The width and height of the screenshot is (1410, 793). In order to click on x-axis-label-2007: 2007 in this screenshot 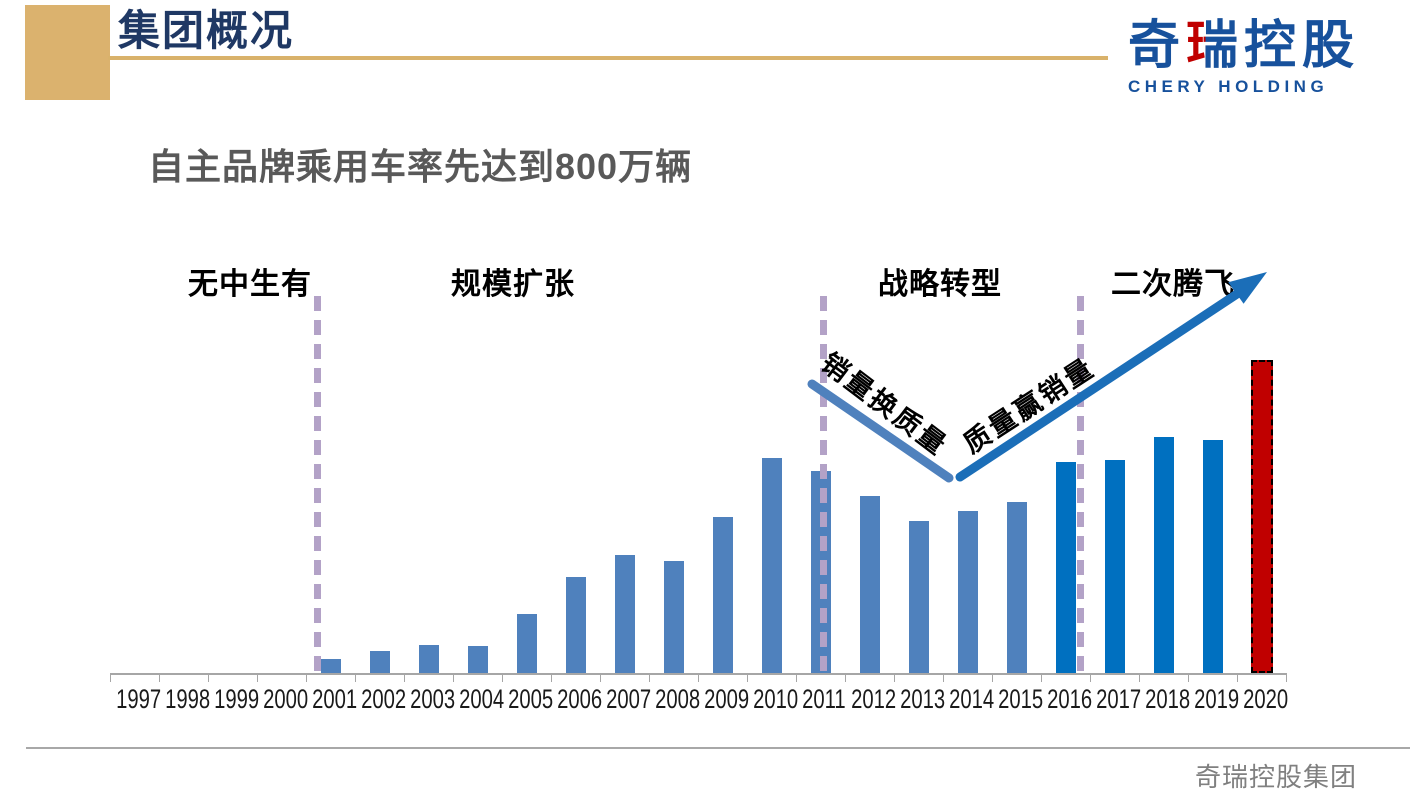, I will do `click(629, 699)`.